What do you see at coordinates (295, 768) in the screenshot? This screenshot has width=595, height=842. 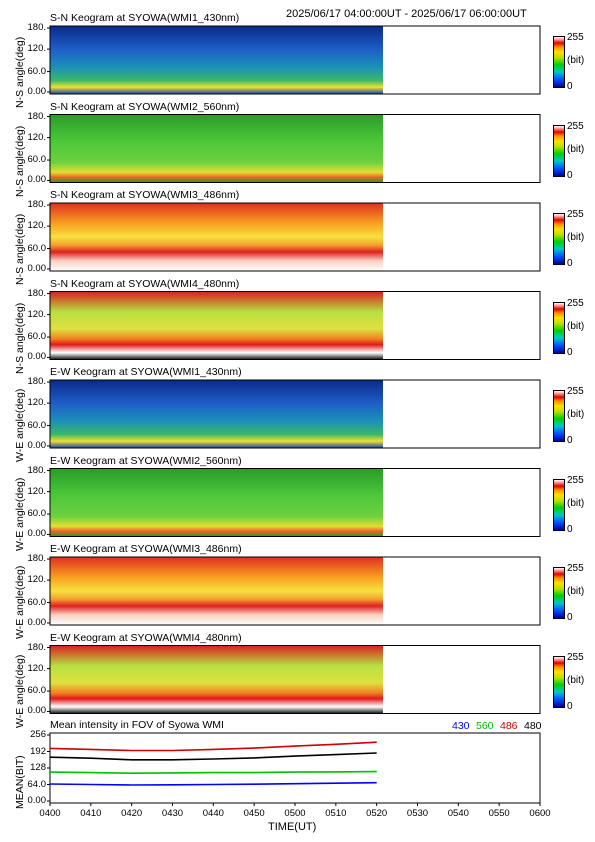 I see `mean-intensity-frame` at bounding box center [295, 768].